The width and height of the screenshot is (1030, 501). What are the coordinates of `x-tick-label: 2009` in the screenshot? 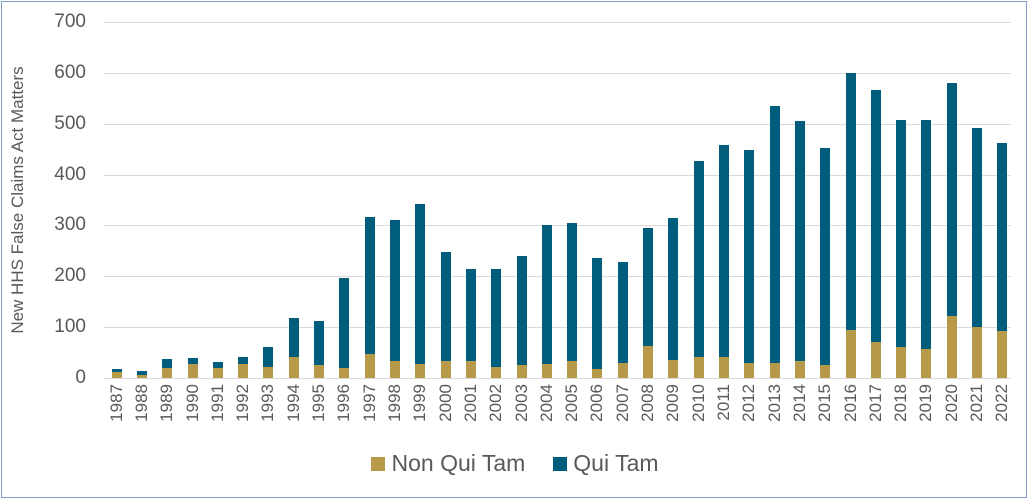 It's located at (673, 403).